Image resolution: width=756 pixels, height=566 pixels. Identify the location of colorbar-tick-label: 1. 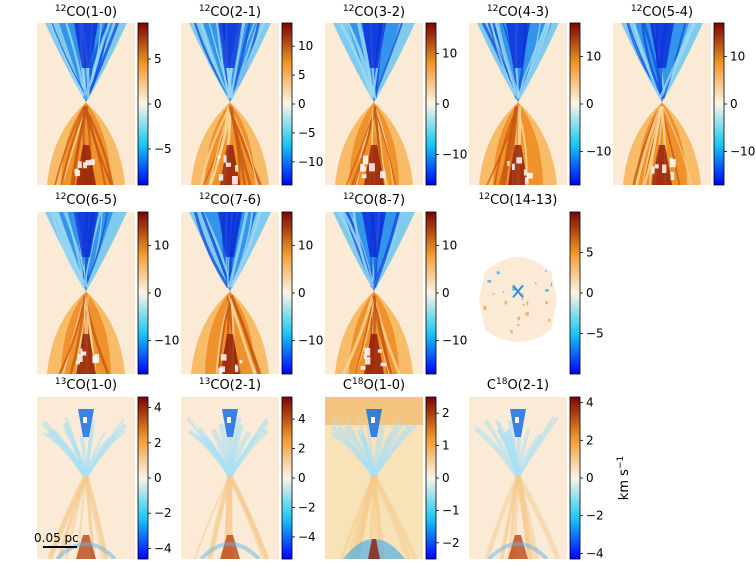
(446, 446).